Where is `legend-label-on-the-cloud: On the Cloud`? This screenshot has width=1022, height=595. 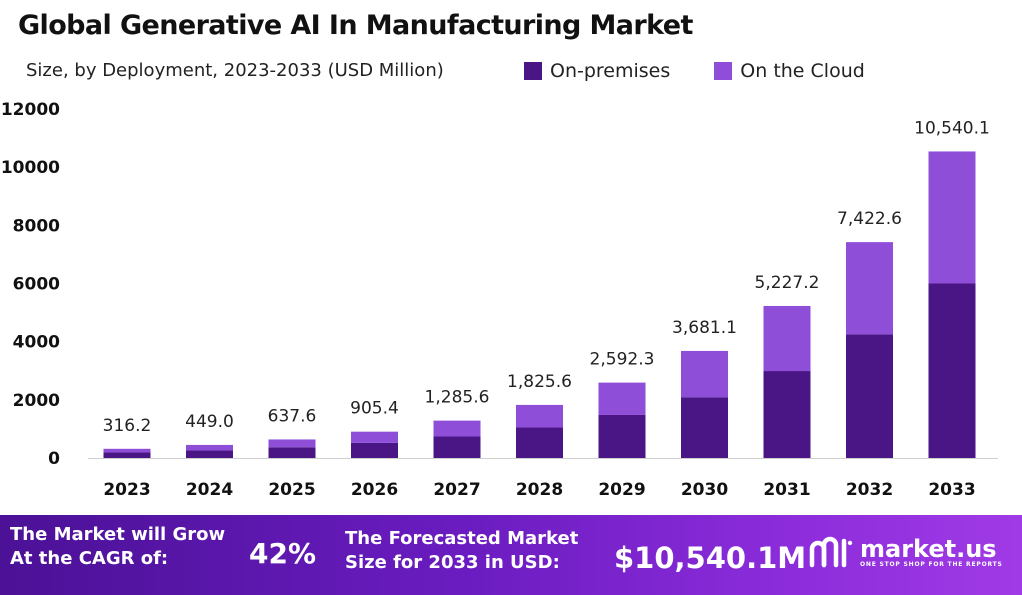 legend-label-on-the-cloud: On the Cloud is located at coordinates (802, 71).